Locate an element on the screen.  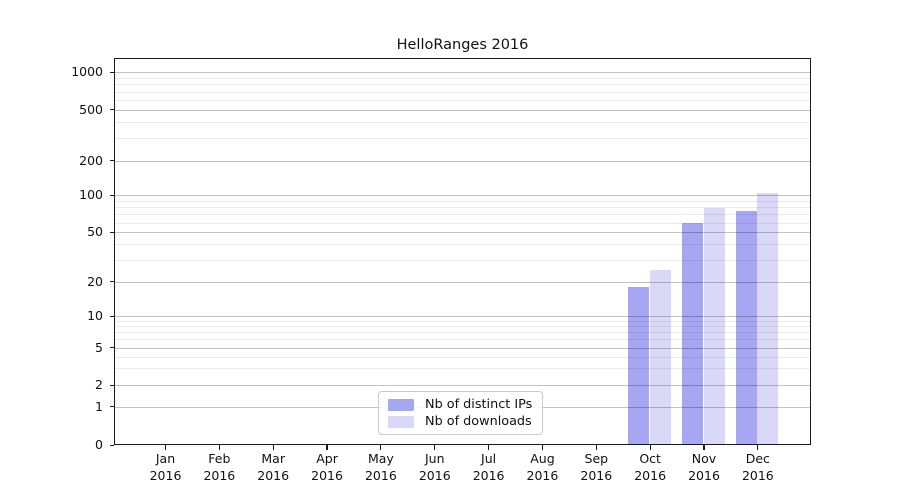
x-tick-label: Oct 2016 is located at coordinates (650, 467).